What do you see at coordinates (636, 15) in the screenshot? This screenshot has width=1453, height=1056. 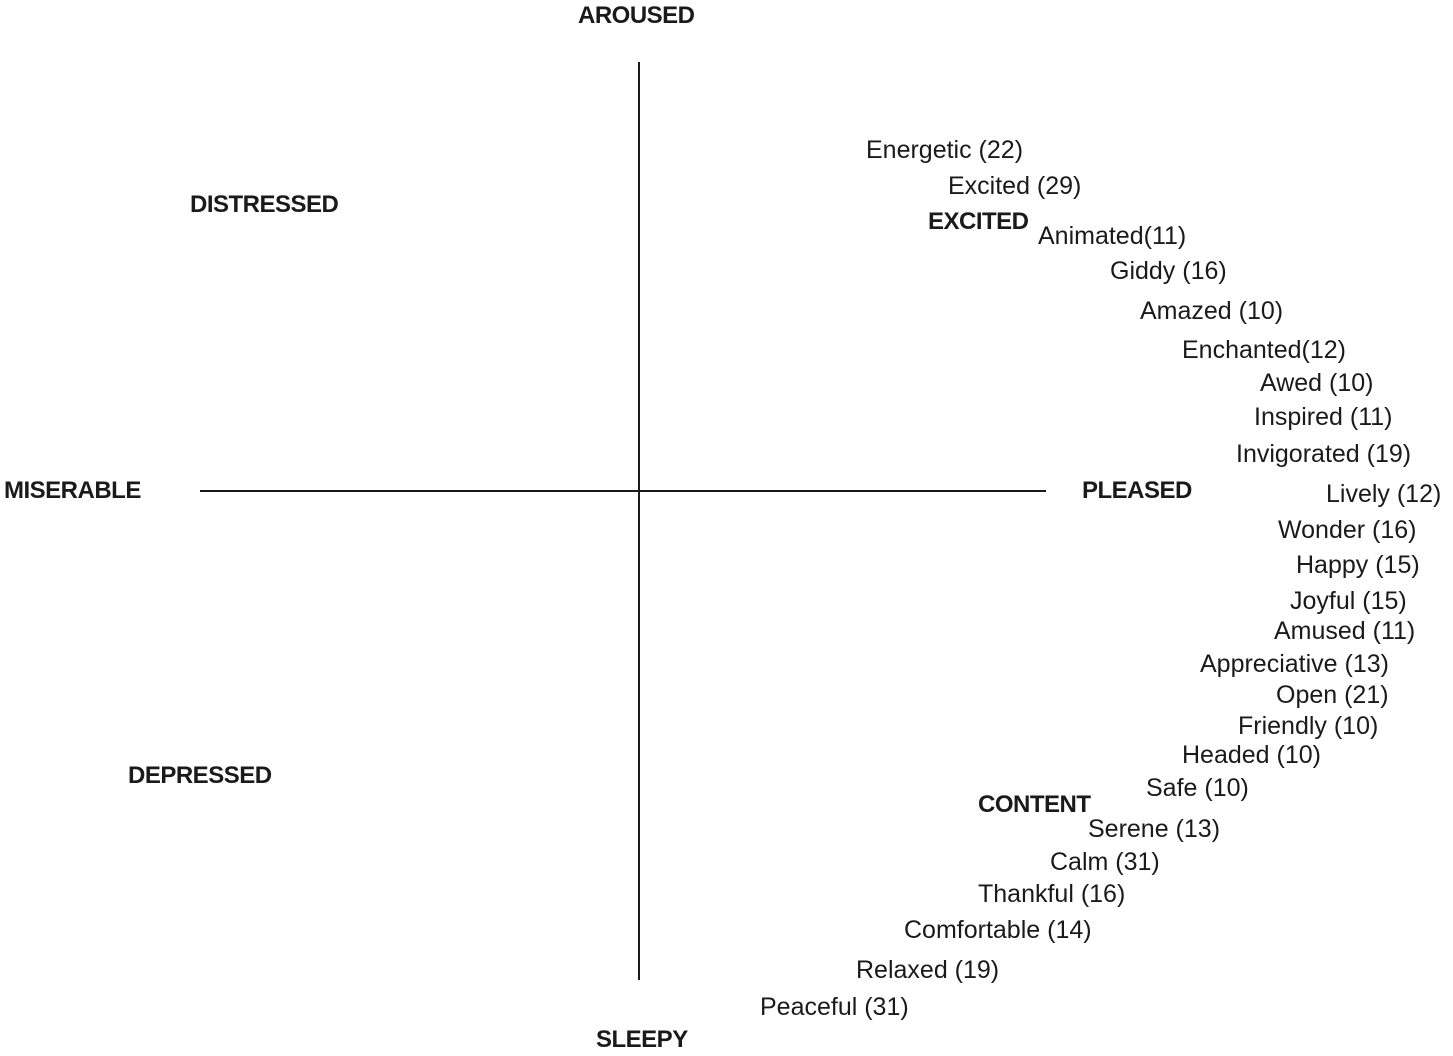 I see `axis-label-top: AROUSED` at bounding box center [636, 15].